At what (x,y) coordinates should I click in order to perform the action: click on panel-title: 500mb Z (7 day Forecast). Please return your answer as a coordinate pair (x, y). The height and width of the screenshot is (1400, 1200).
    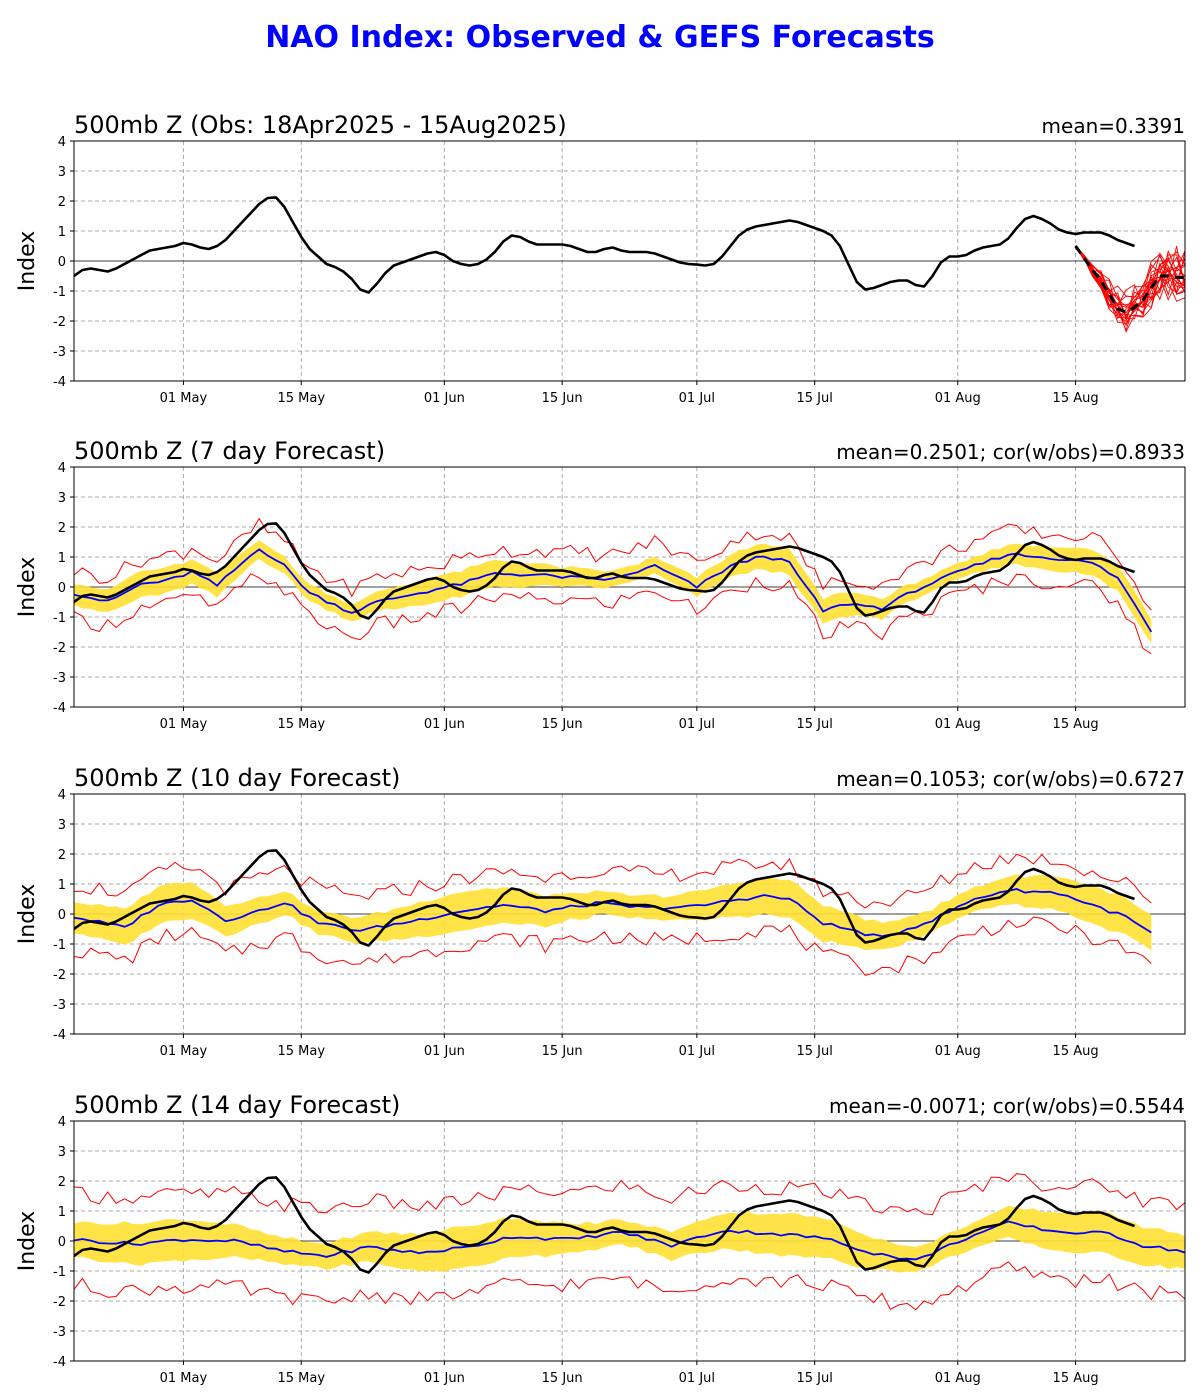
    Looking at the image, I should click on (229, 451).